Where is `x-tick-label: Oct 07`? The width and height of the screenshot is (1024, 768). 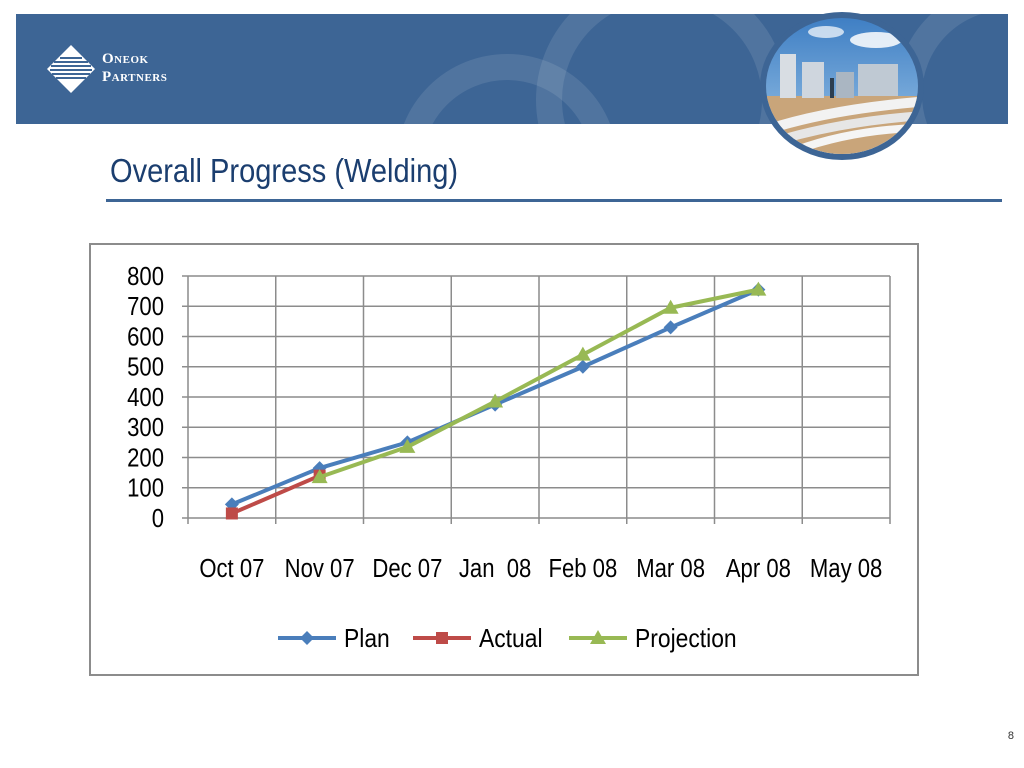 x-tick-label: Oct 07 is located at coordinates (231, 568).